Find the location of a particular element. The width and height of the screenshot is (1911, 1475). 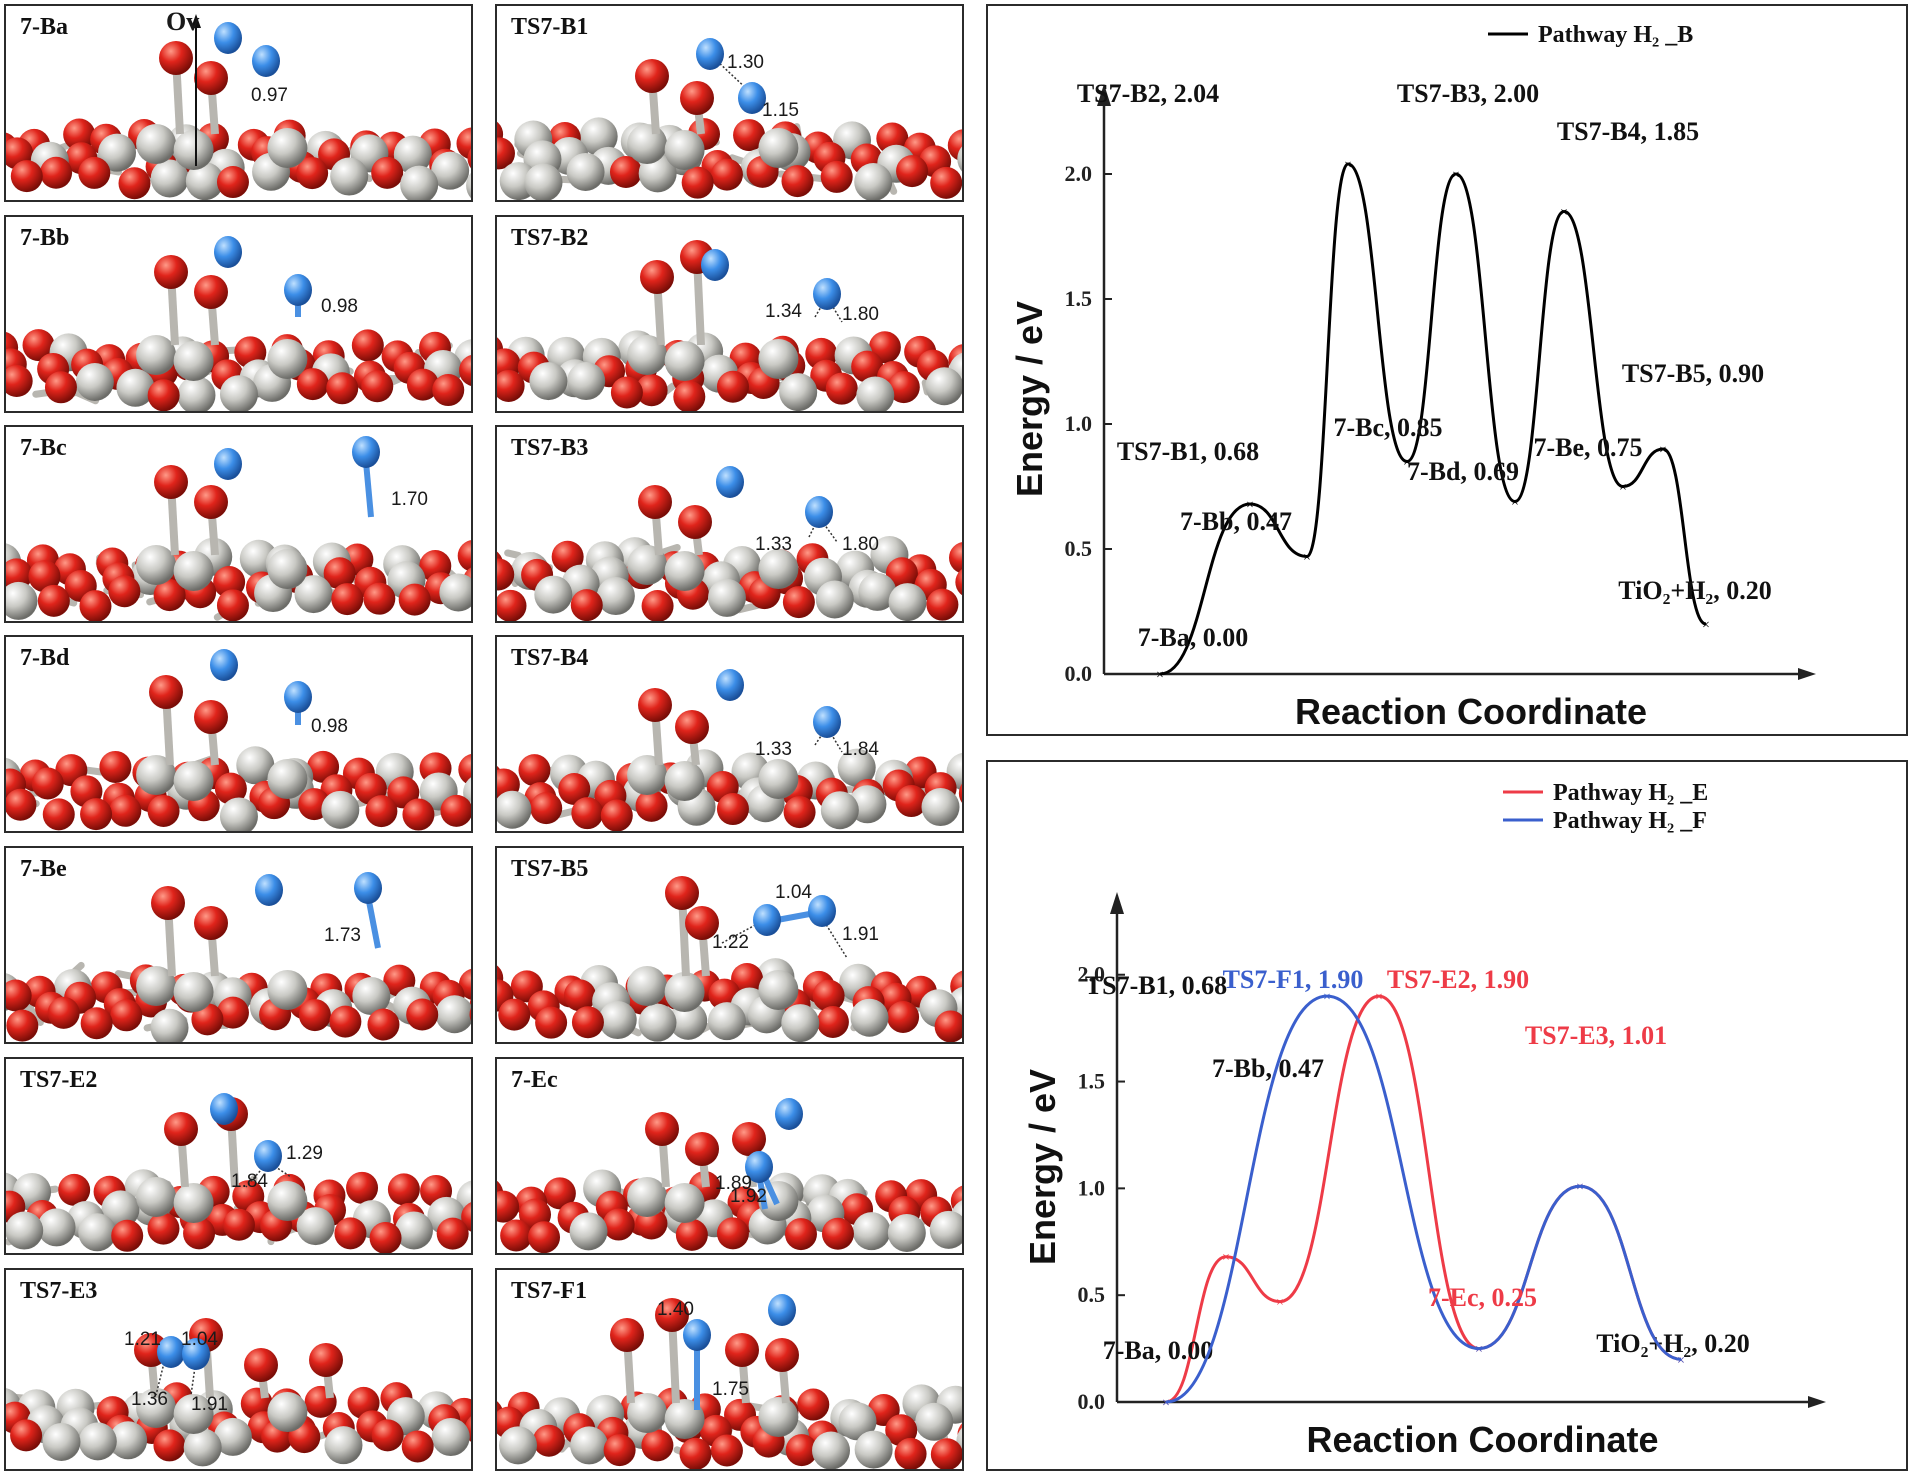

y-axis-label: Energy / eV is located at coordinates (1042, 1167).